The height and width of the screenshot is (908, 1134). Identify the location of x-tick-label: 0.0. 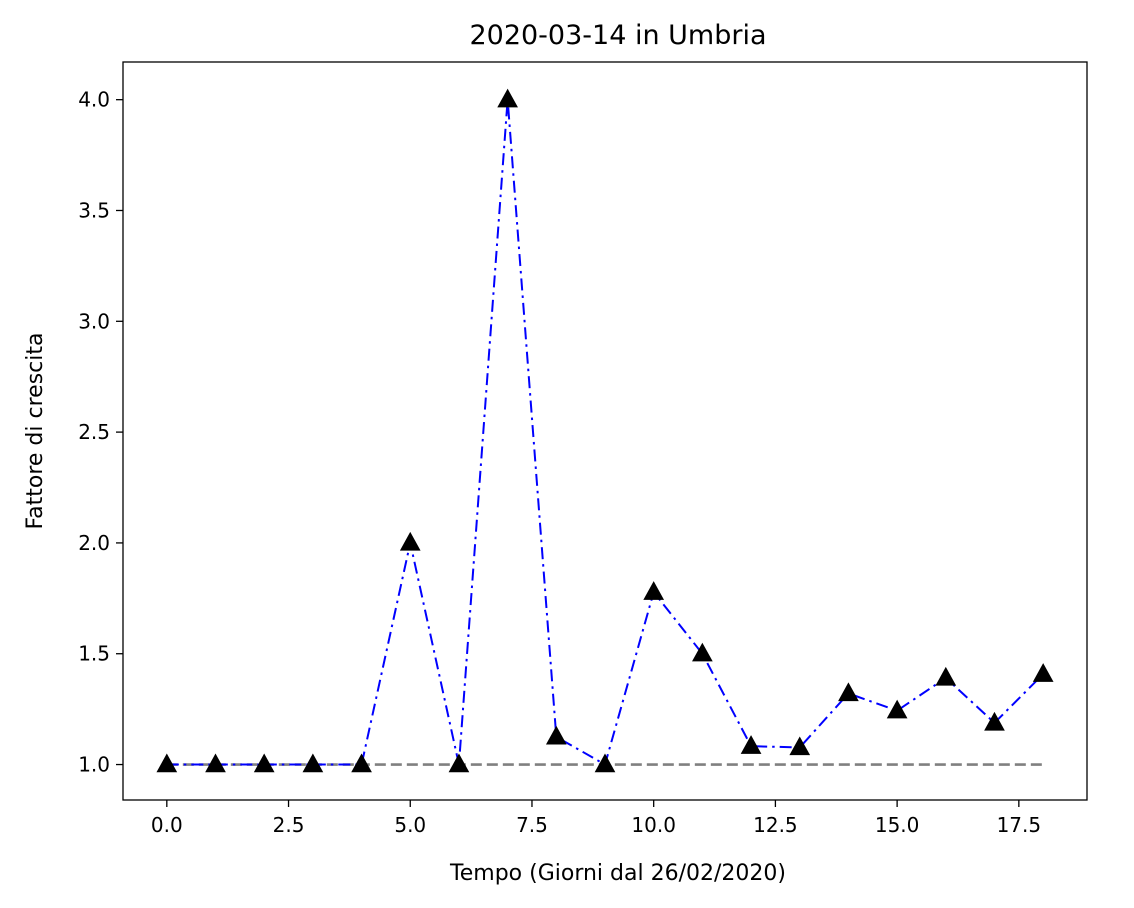
(167, 825).